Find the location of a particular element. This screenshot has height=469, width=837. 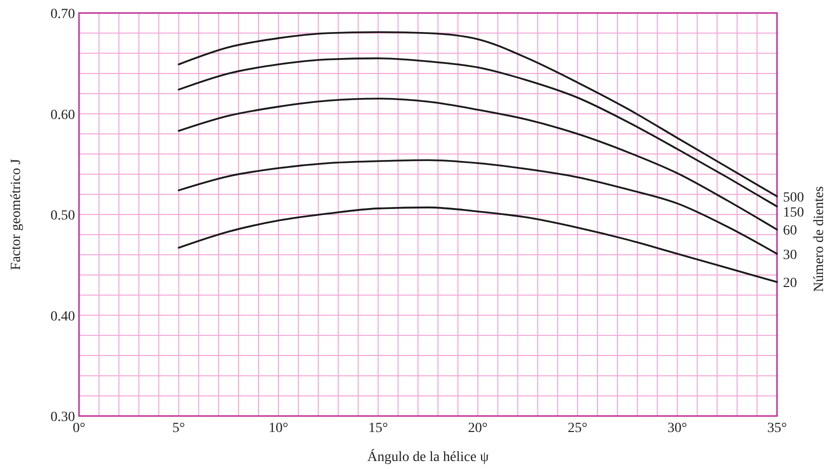

x-axis-title: Ángulo de la hélice ψ is located at coordinates (428, 456).